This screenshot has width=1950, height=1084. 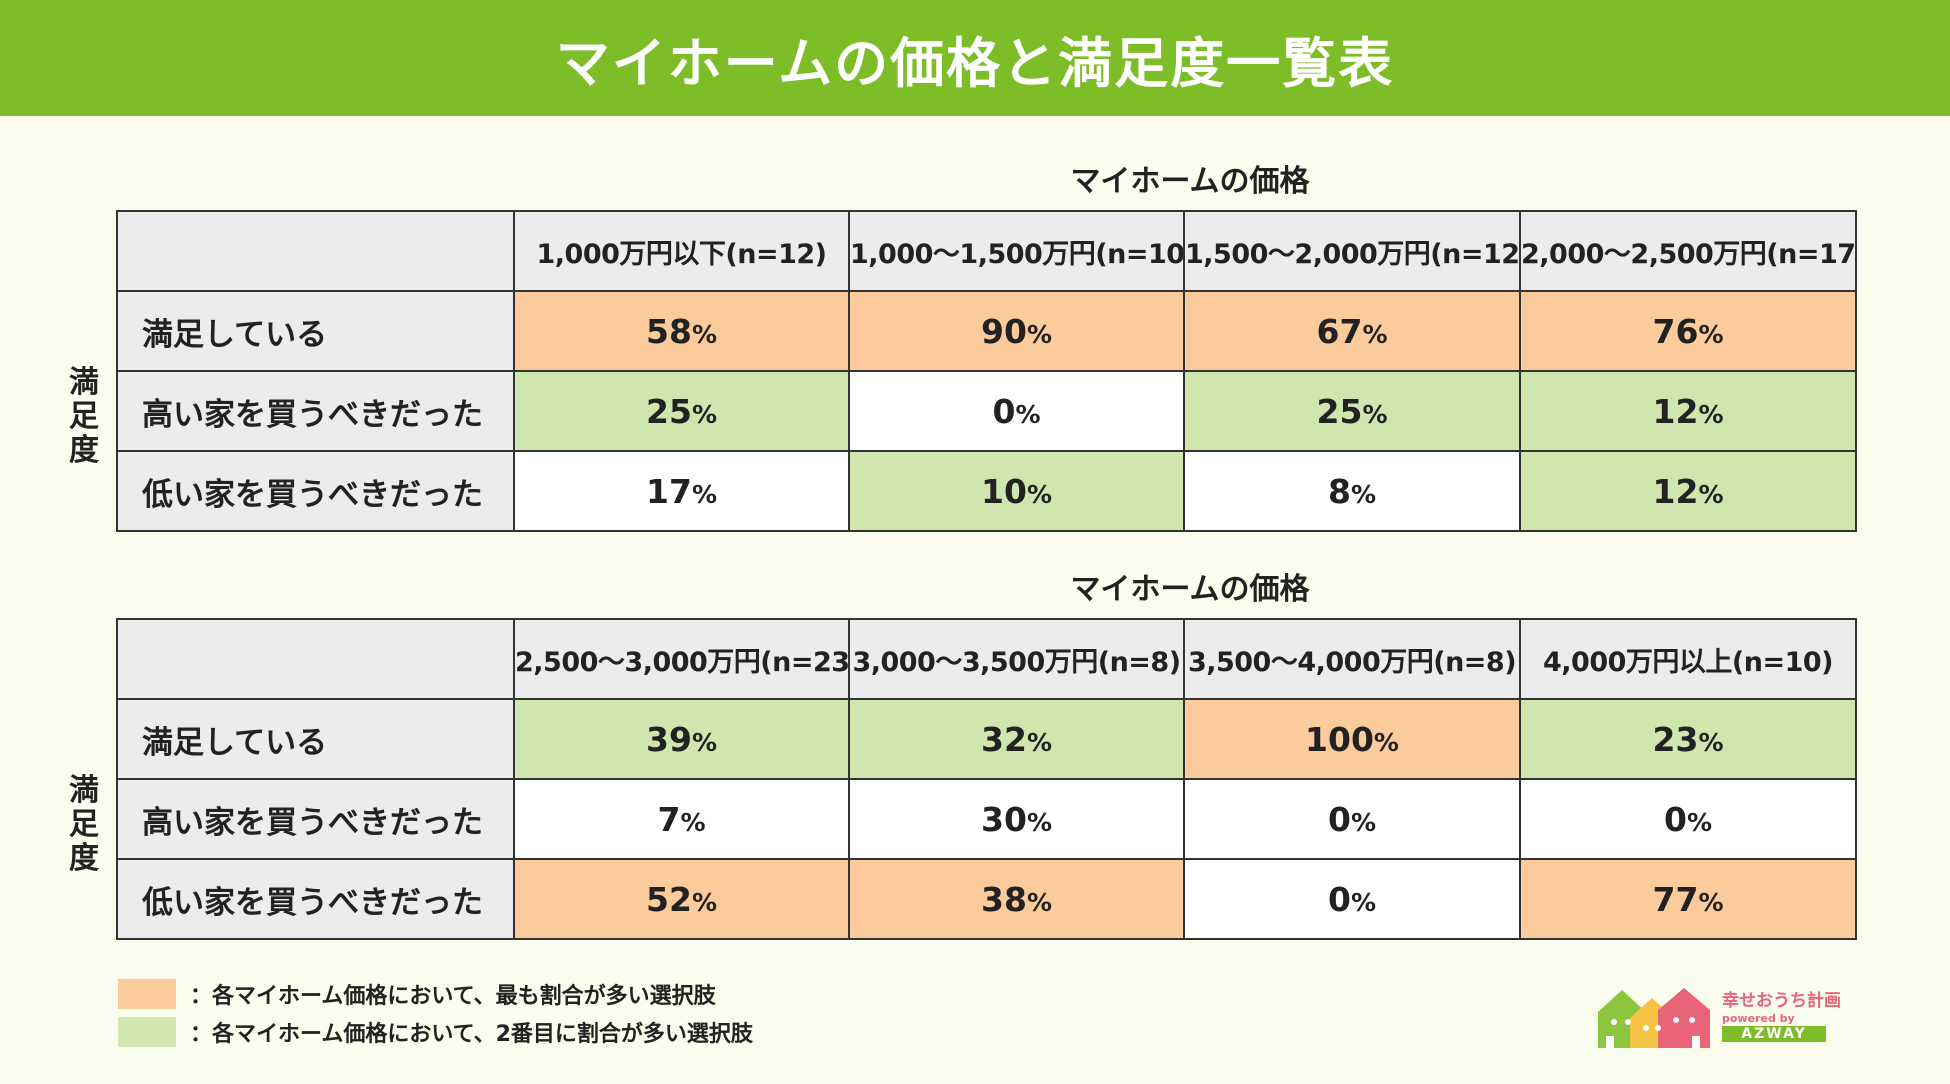 I want to click on value: 100, so click(x=1339, y=739).